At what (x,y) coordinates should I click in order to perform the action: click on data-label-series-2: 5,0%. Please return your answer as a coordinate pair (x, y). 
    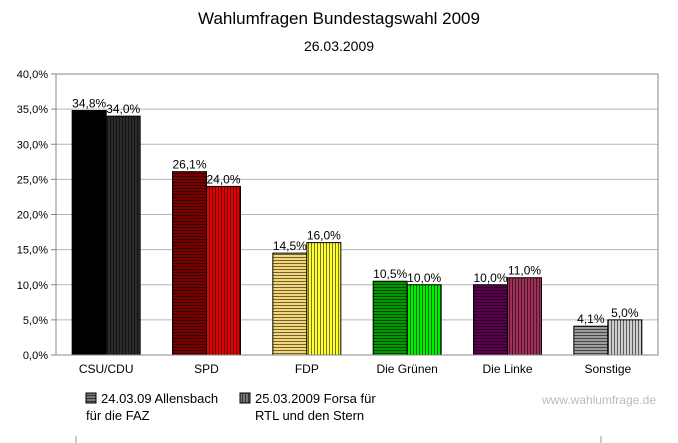
    Looking at the image, I should click on (625, 313).